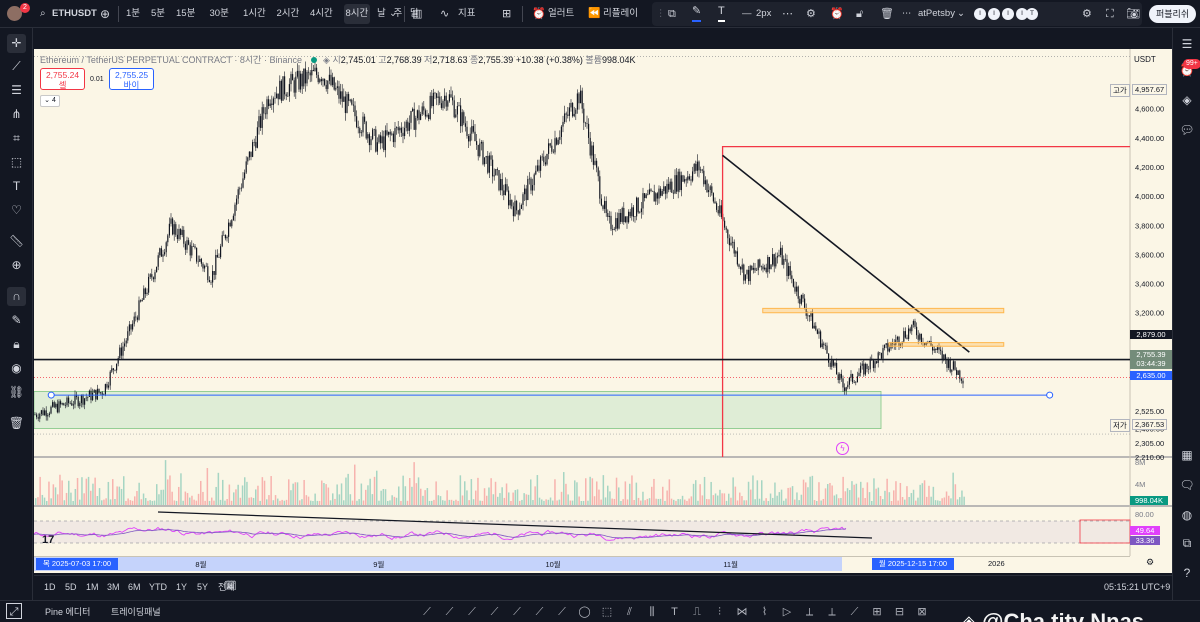 This screenshot has width=1200, height=622. What do you see at coordinates (561, 13) in the screenshot?
I see `alert-button: 얼러트` at bounding box center [561, 13].